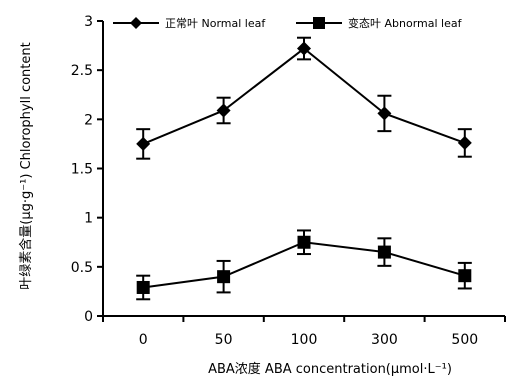 Image resolution: width=528 pixels, height=381 pixels. What do you see at coordinates (82, 170) in the screenshot?
I see `y-tick-label-3: 1.5` at bounding box center [82, 170].